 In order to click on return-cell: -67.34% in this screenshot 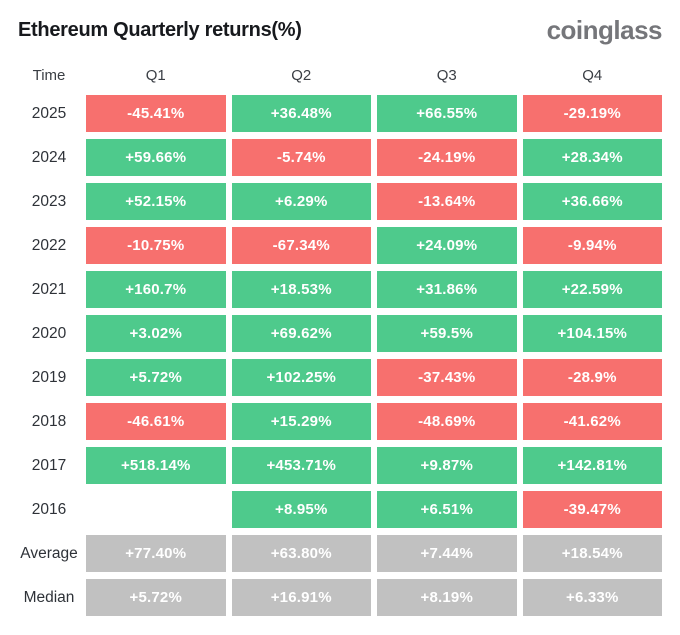, I will do `click(301, 245)`.